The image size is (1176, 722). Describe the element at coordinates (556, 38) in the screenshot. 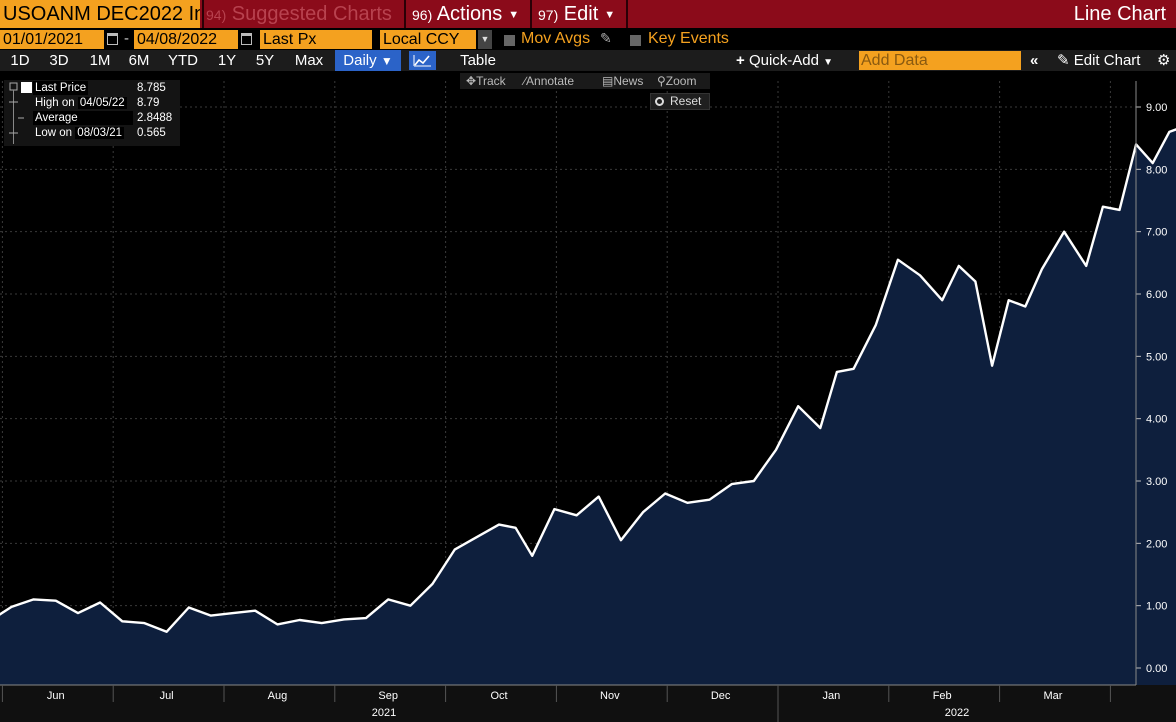

I see `mov-avgs-label: Mov Avgs` at that location.